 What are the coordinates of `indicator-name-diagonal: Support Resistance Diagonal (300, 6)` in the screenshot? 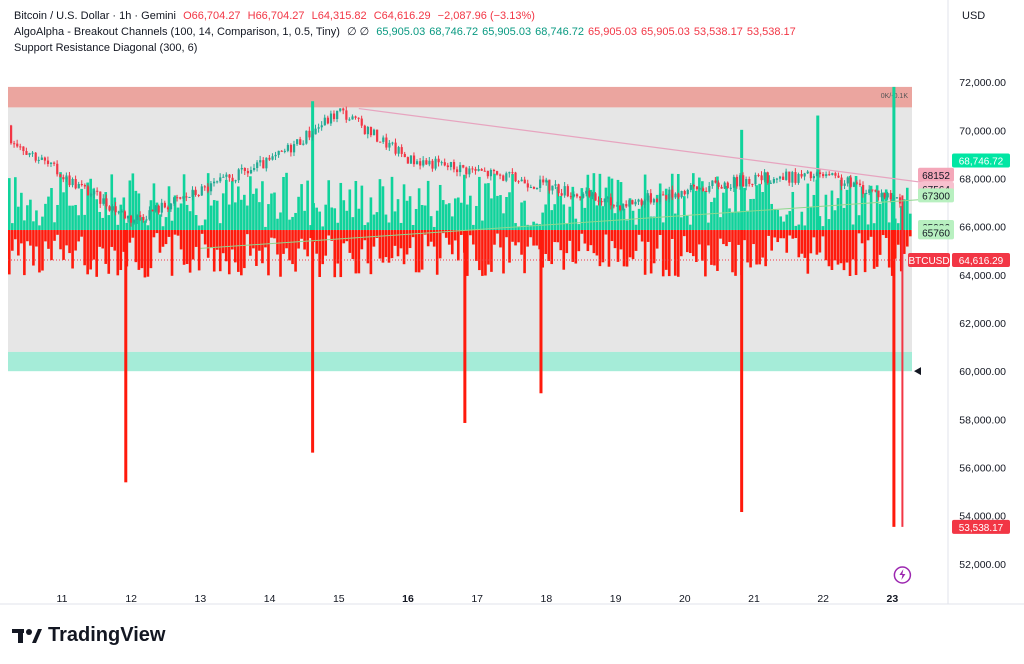 It's located at (106, 48).